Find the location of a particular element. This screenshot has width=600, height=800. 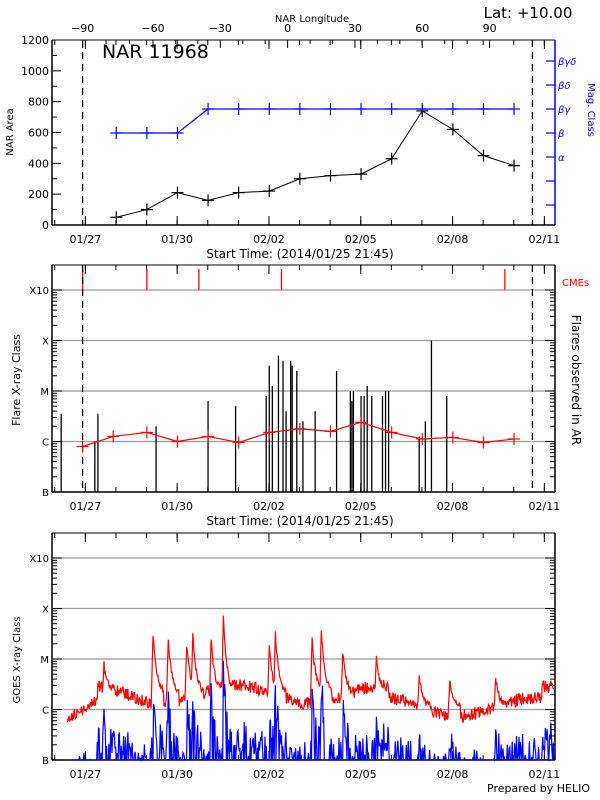

top-tick-label: 60 is located at coordinates (422, 28).